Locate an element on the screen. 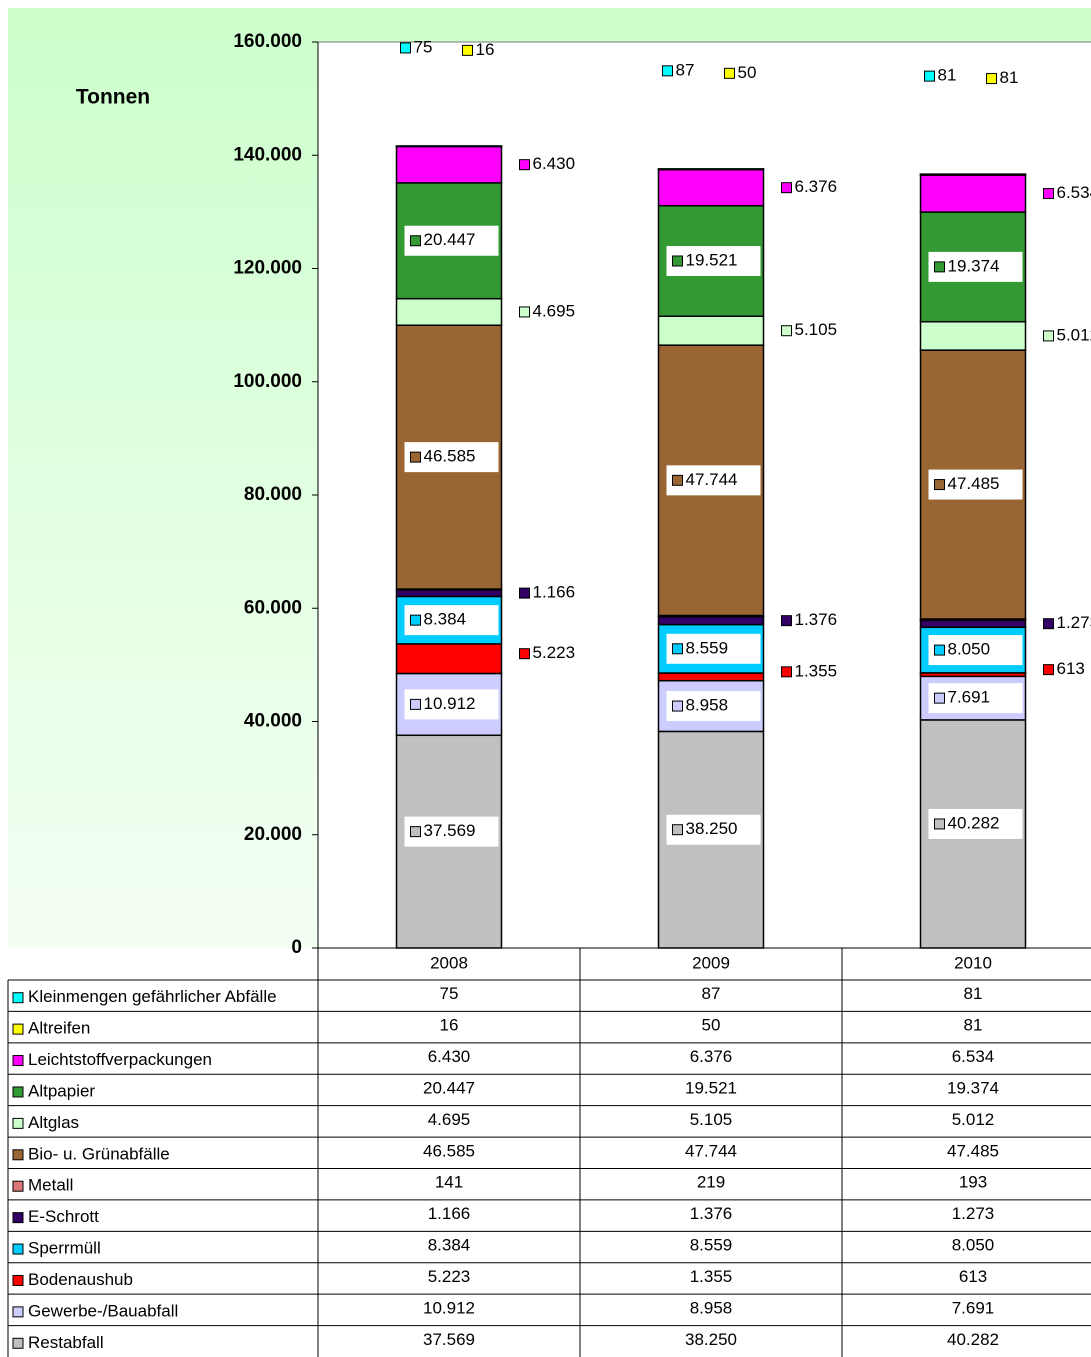 This screenshot has width=1091, height=1357. data-label: 75 is located at coordinates (423, 46).